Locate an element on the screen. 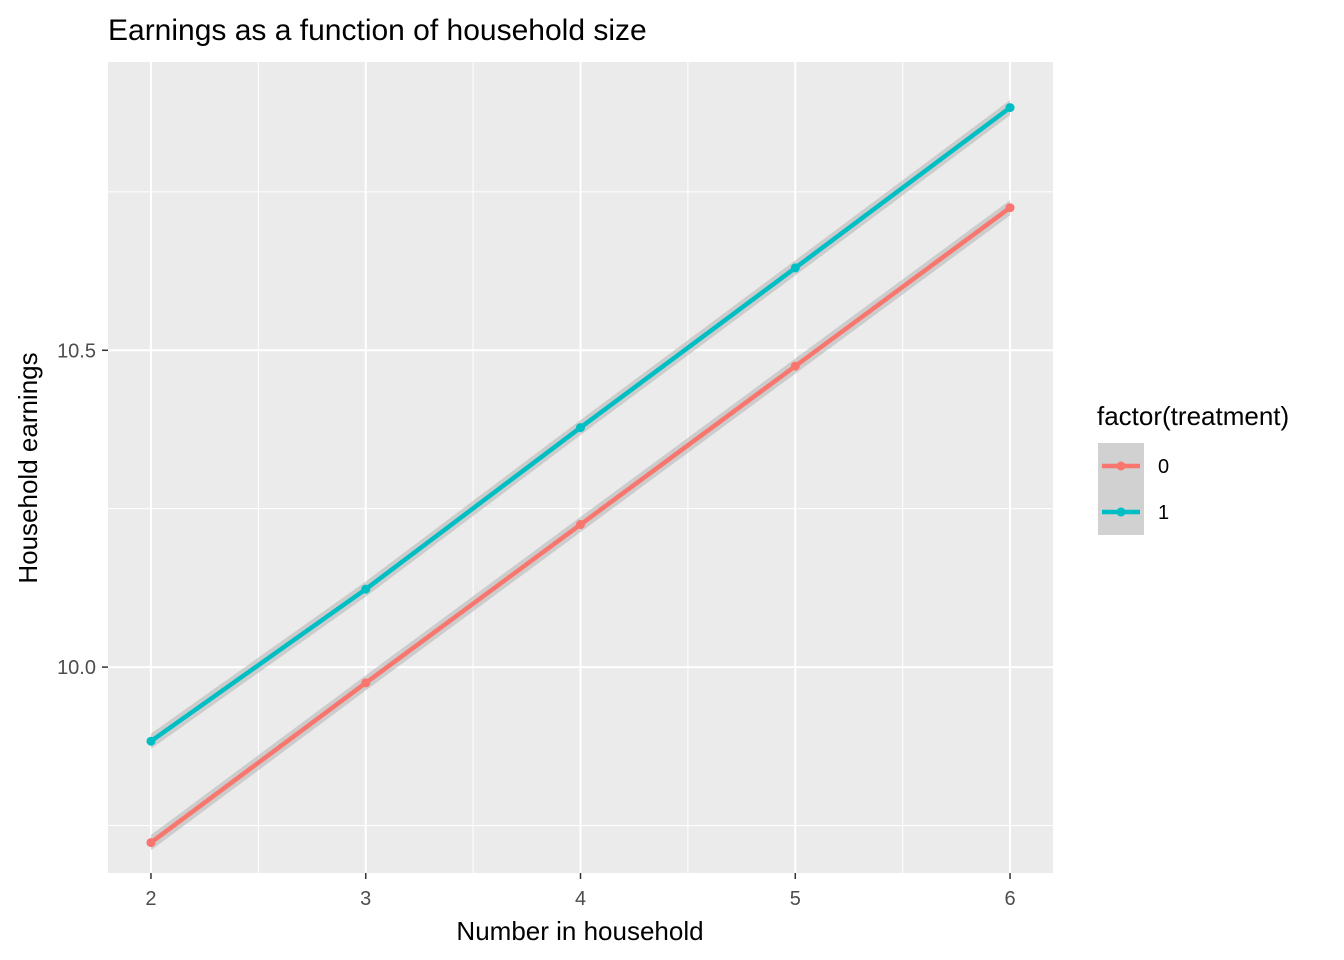 The width and height of the screenshot is (1344, 960). legend: factor(treatment) 01 is located at coordinates (1193, 468).